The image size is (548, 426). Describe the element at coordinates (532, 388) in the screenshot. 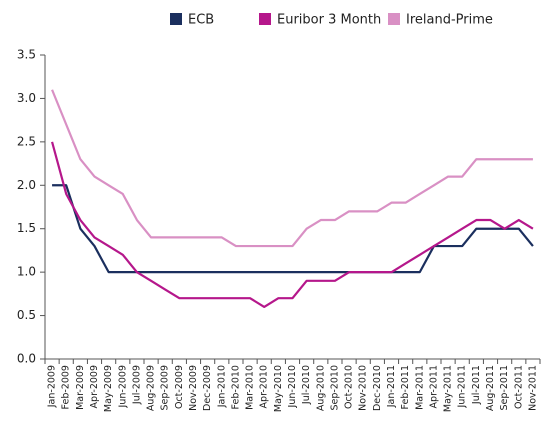

I see `x-tick-label: Nov-2011` at that location.